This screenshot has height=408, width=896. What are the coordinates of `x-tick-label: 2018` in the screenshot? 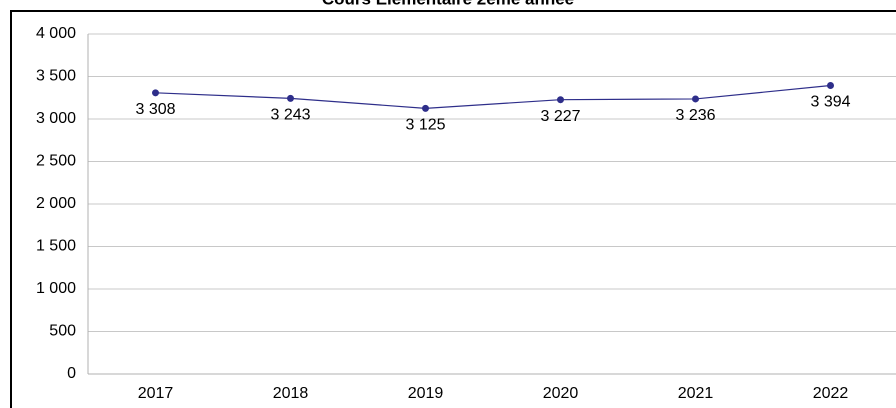 It's located at (291, 393).